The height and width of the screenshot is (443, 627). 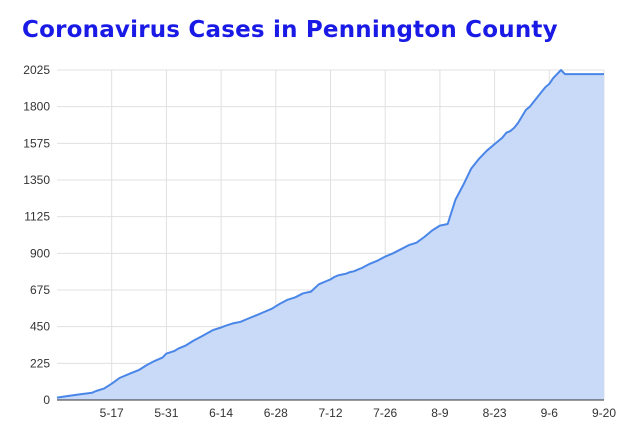 What do you see at coordinates (440, 413) in the screenshot?
I see `x-tick-label: 8-9` at bounding box center [440, 413].